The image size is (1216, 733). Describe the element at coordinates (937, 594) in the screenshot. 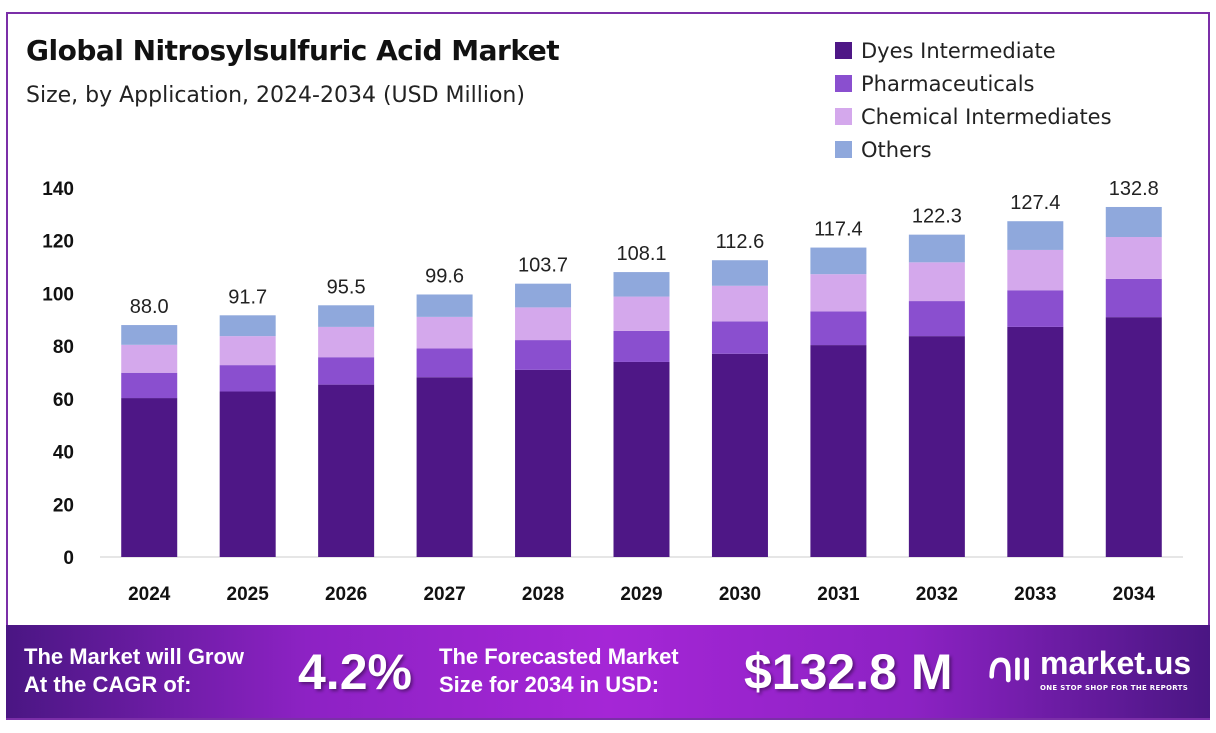

I see `x-tick-label: 2032` at that location.